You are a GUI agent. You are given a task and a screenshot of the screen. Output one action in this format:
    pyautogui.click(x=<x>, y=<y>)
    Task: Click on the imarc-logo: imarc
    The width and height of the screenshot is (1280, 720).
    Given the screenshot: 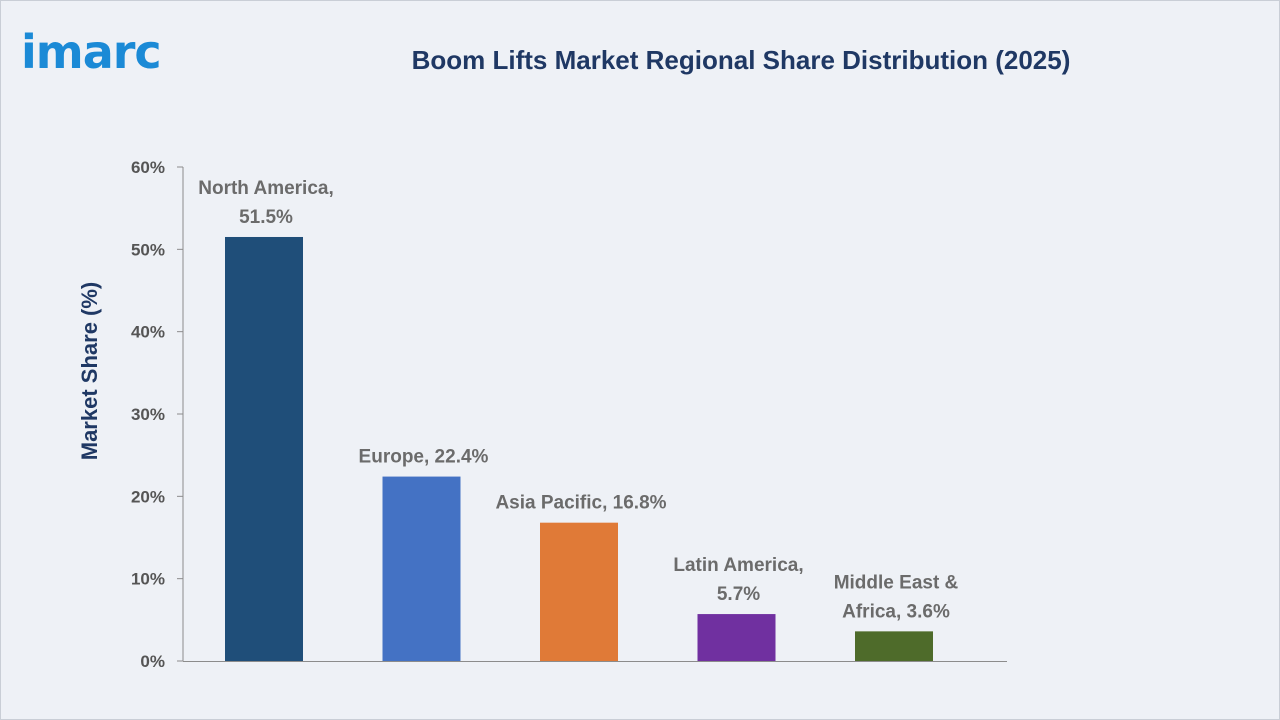 What is the action you would take?
    pyautogui.click(x=91, y=52)
    